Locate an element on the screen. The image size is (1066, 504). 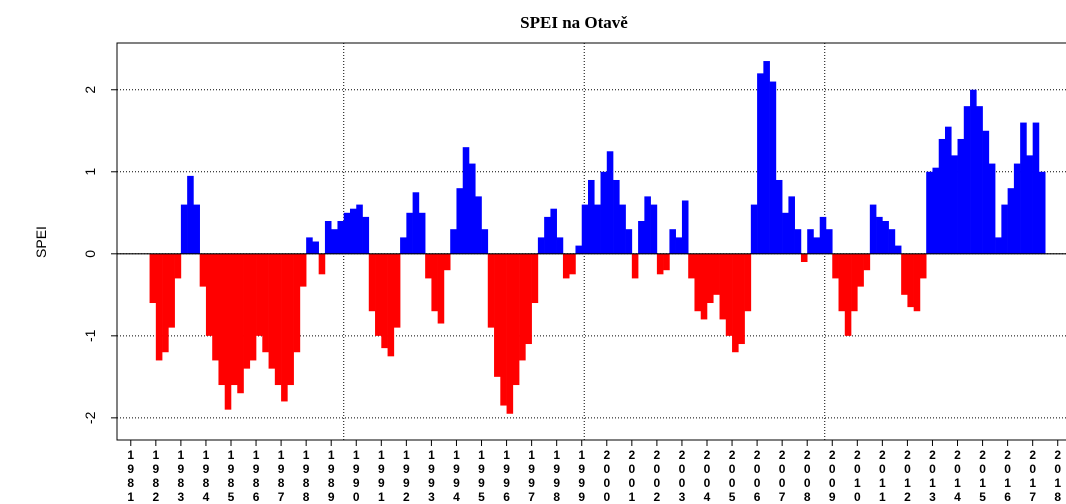
x-tick-label: 2000 is located at coordinates (606, 476).